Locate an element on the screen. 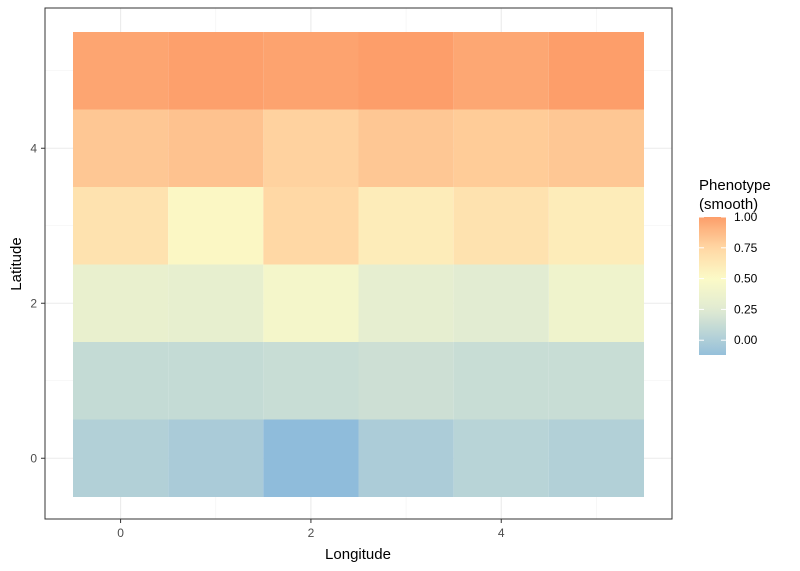 The height and width of the screenshot is (571, 800). y-axis-ticks: 0 2 4 is located at coordinates (37, 303).